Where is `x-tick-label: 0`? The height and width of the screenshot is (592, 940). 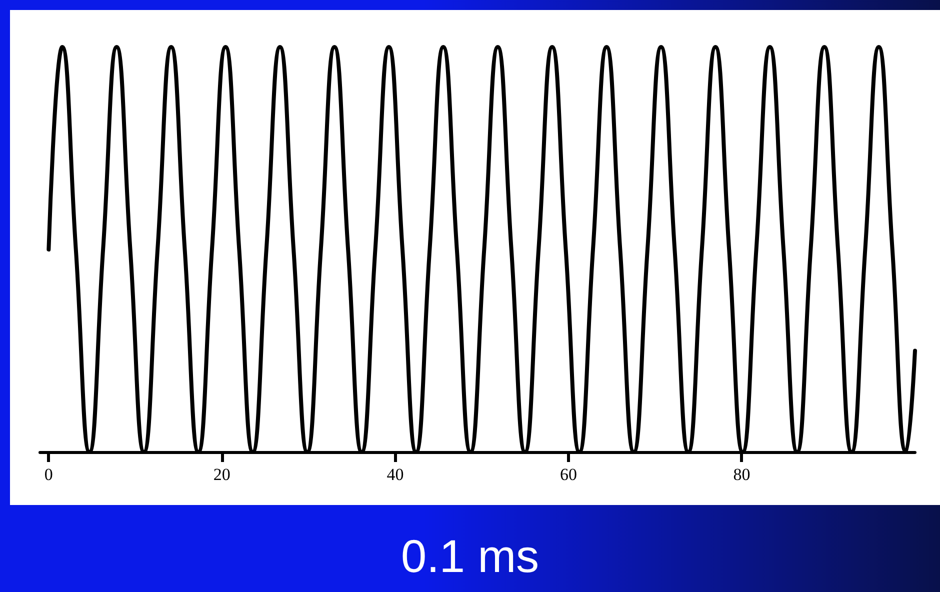 x-tick-label: 0 is located at coordinates (48, 474).